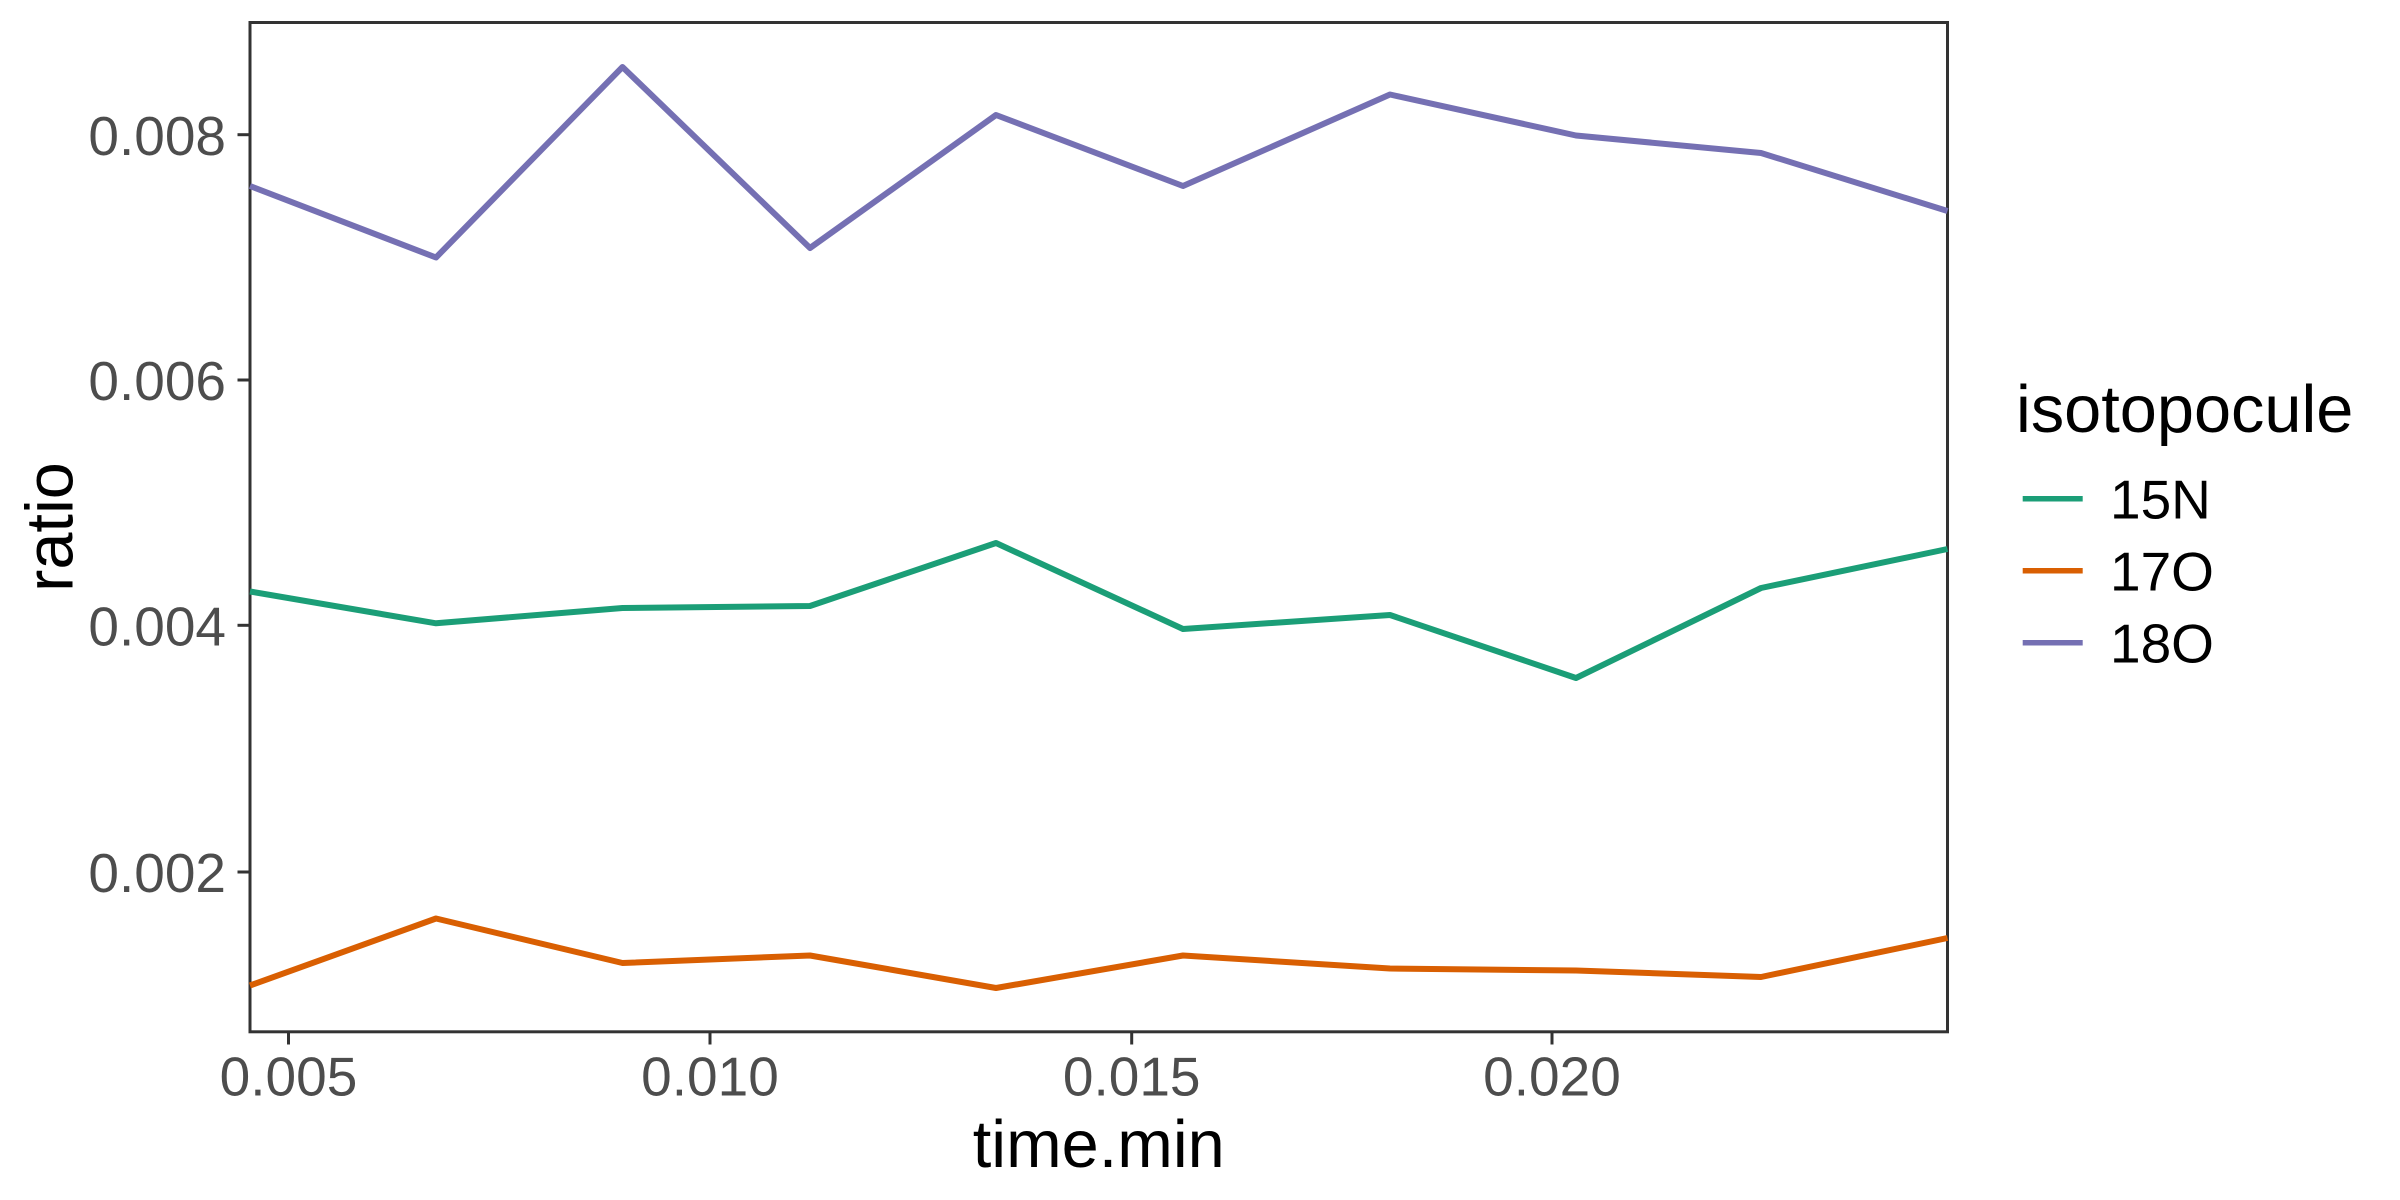 This screenshot has height=1200, width=2400. What do you see at coordinates (2160, 500) in the screenshot?
I see `svg-text: 15N` at bounding box center [2160, 500].